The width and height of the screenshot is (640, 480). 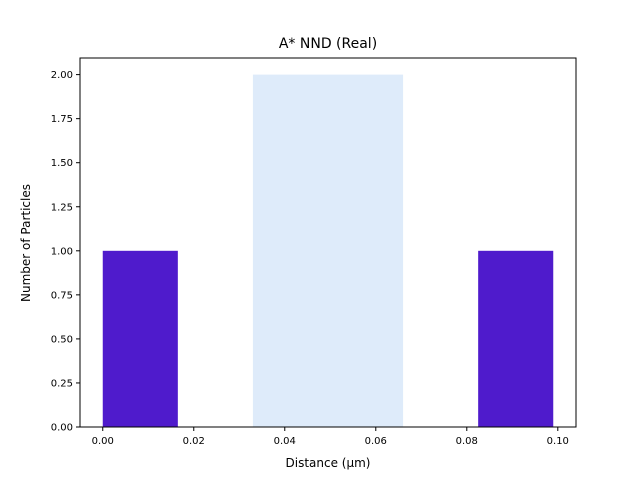 What do you see at coordinates (62, 163) in the screenshot?
I see `y-tick-label: 1.50` at bounding box center [62, 163].